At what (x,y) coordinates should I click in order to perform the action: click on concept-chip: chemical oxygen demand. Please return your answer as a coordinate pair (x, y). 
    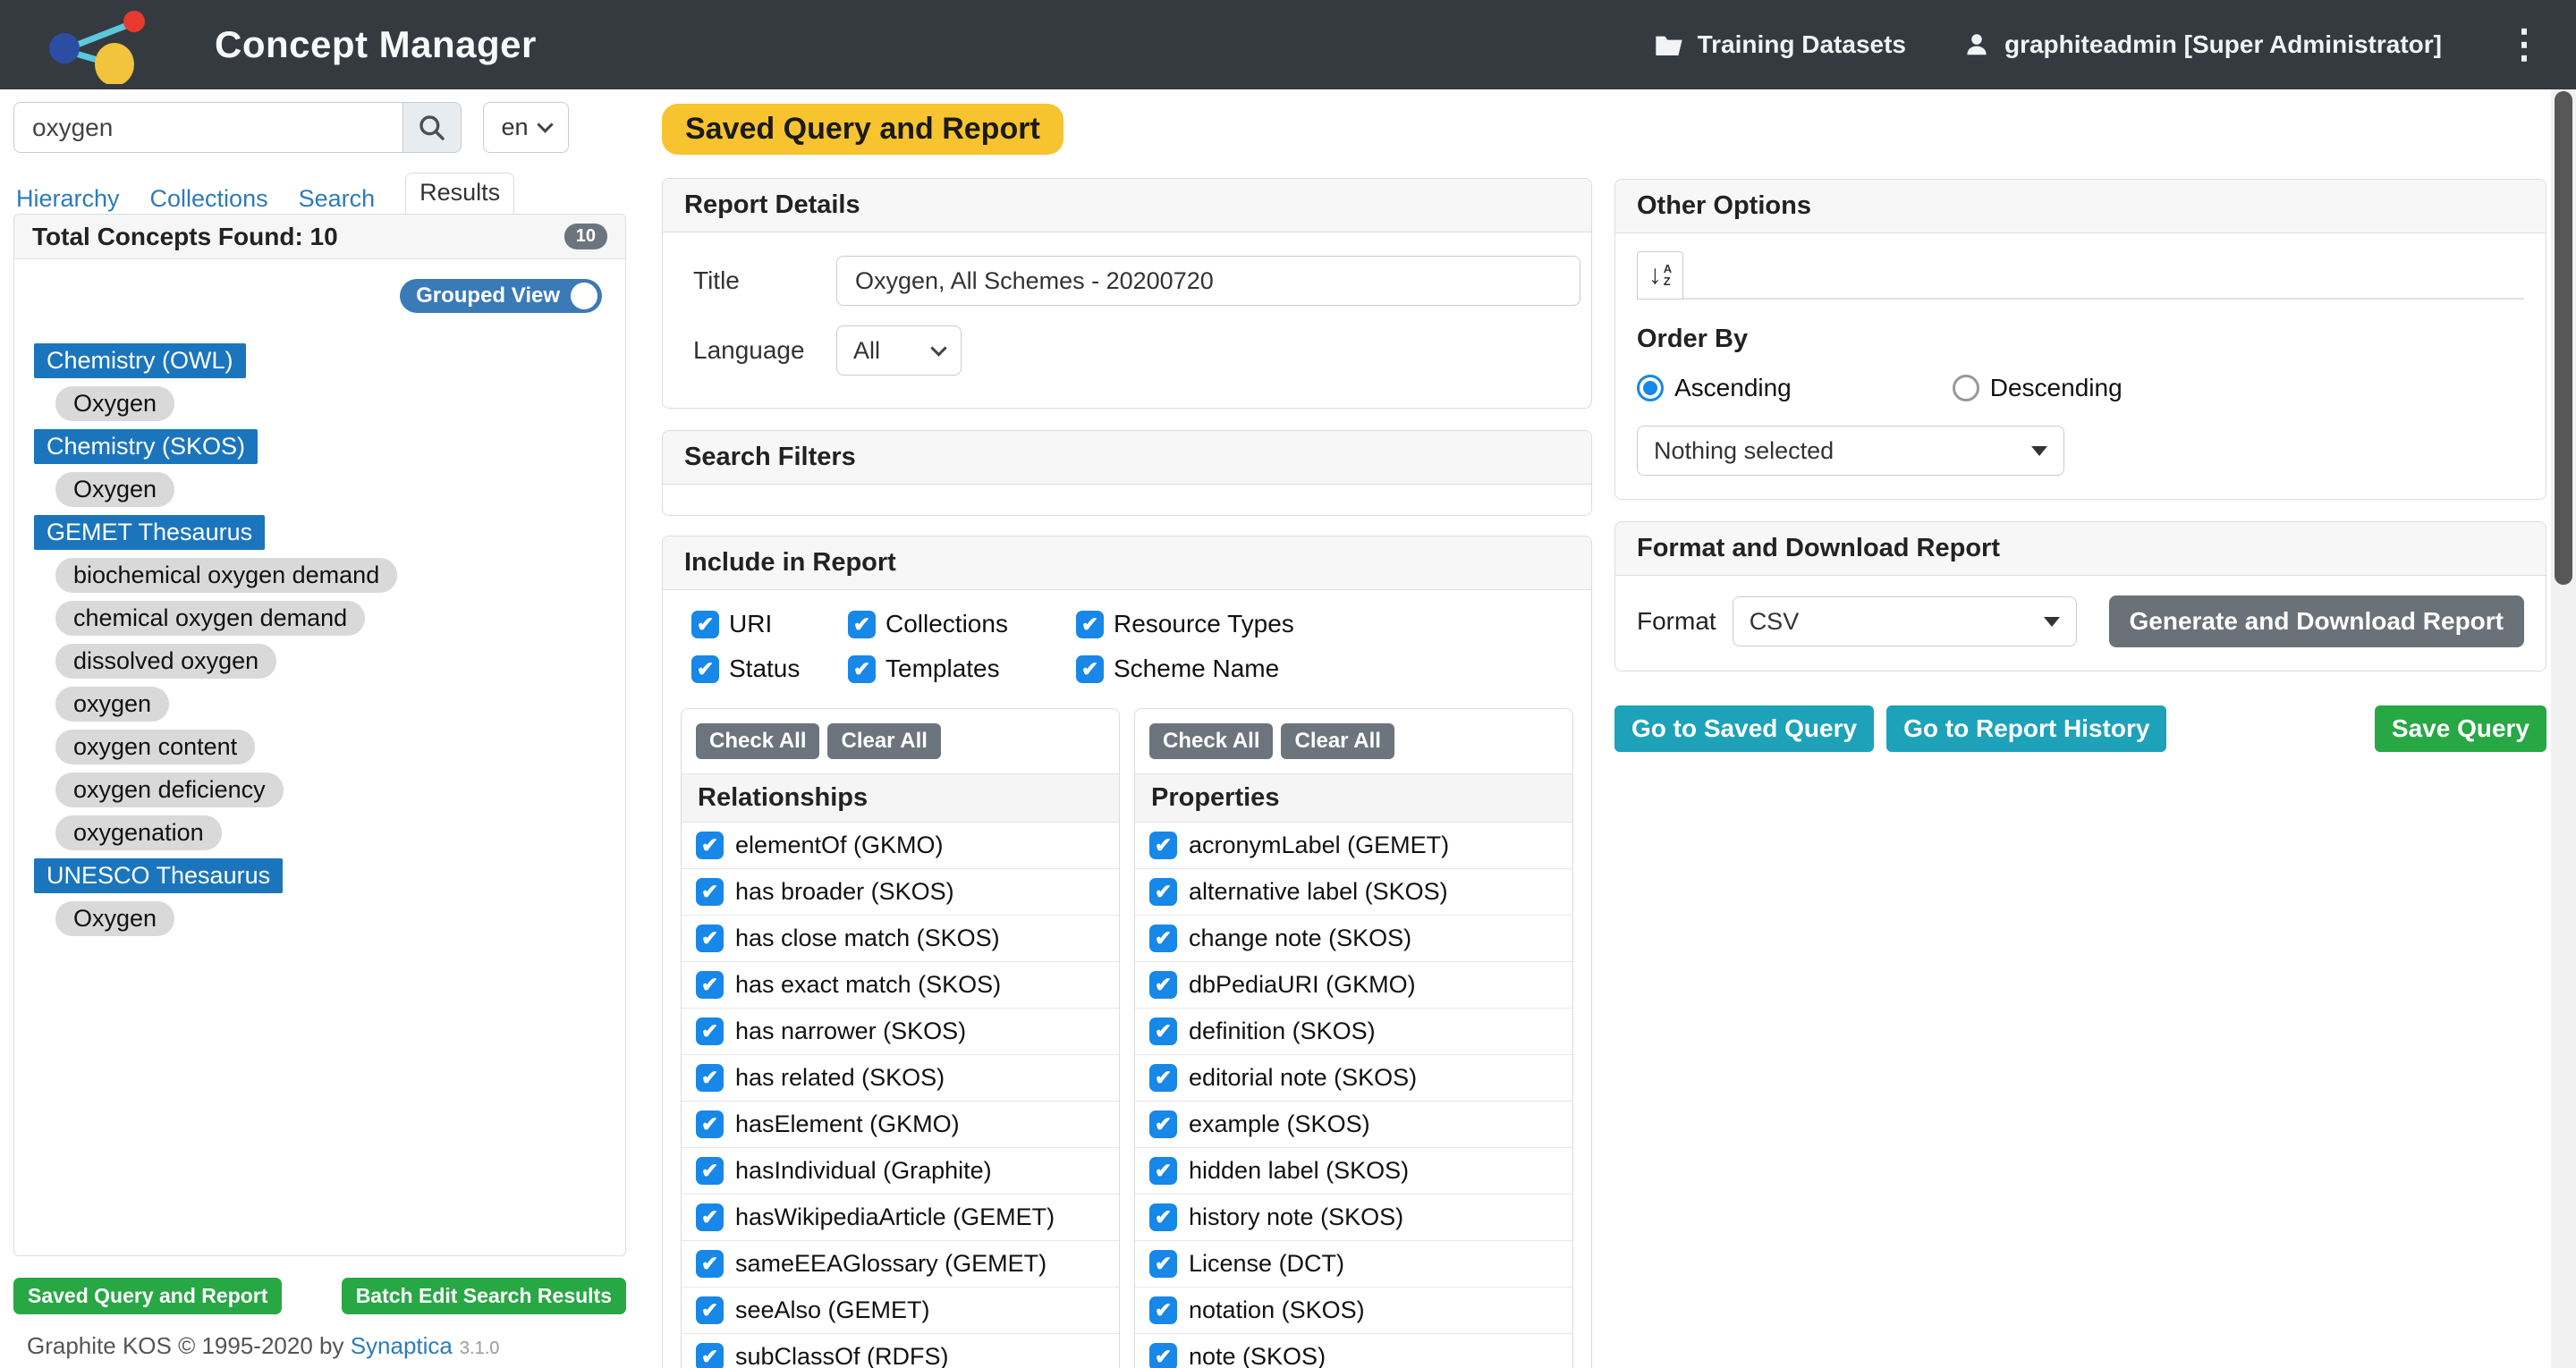
    Looking at the image, I should click on (210, 618).